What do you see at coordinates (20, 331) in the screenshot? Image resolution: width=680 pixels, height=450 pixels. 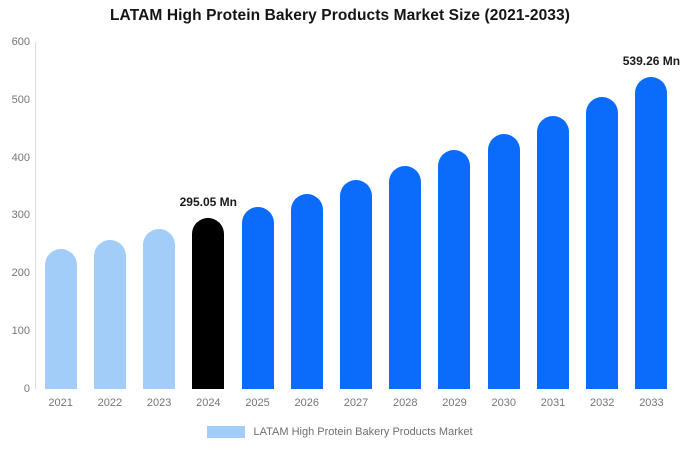 I see `y-tick-label: 100` at bounding box center [20, 331].